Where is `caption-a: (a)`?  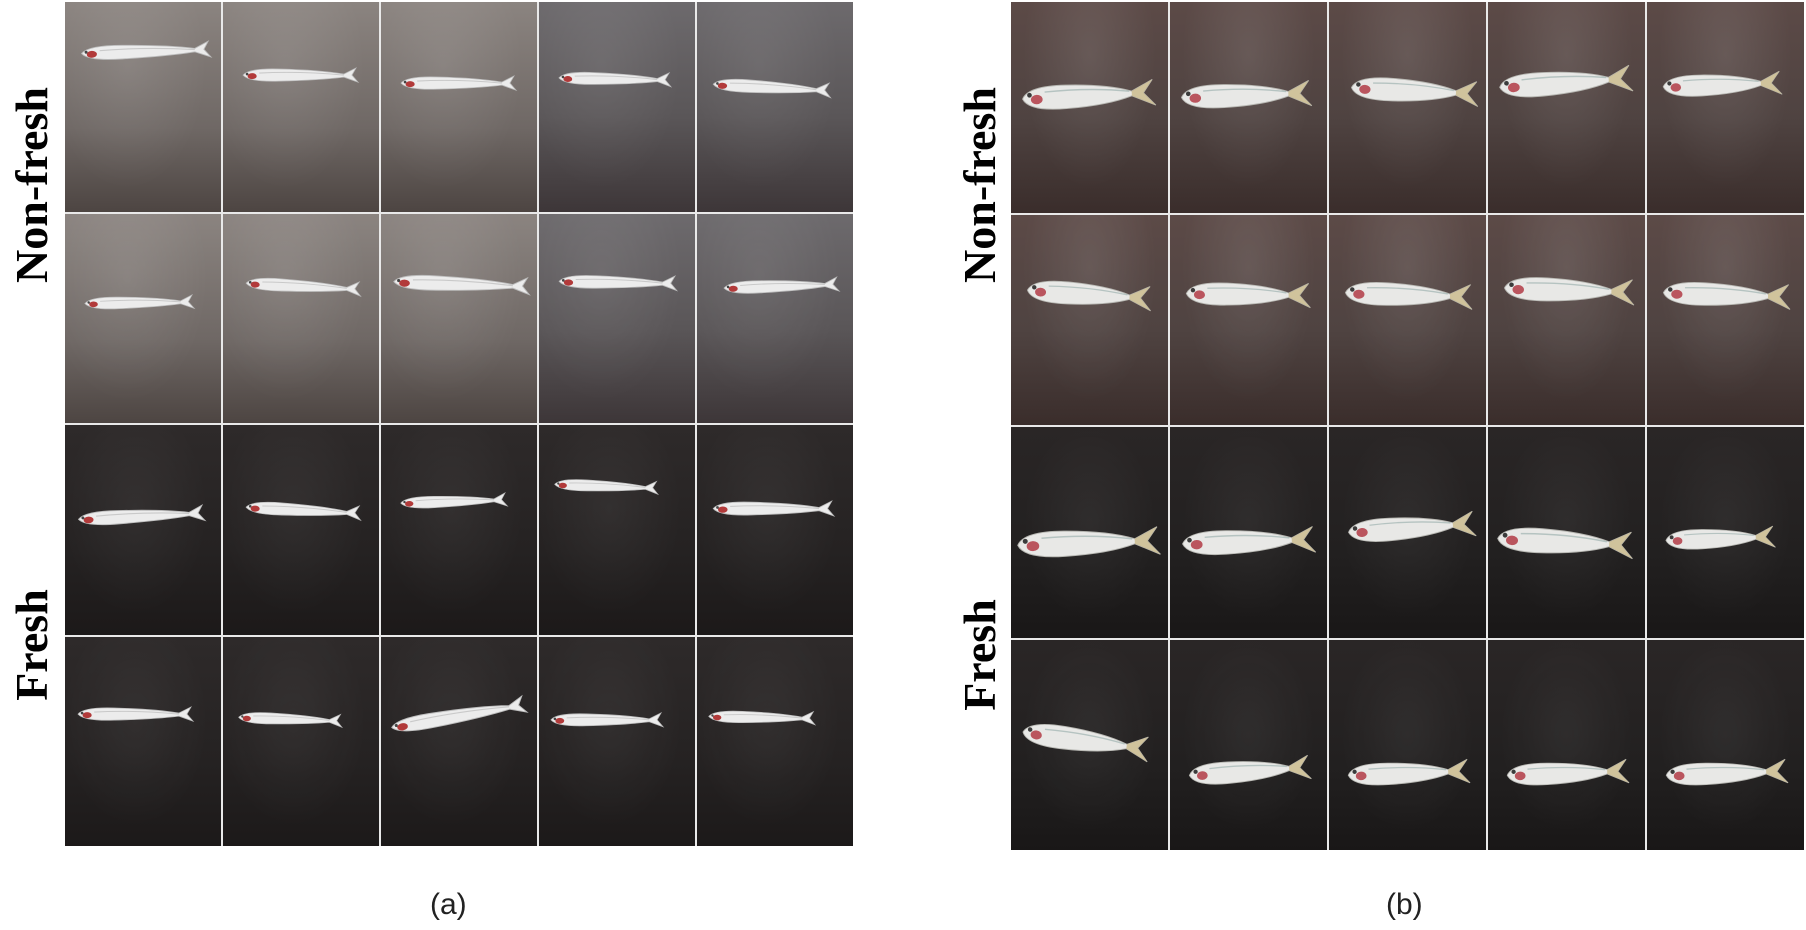
caption-a: (a) is located at coordinates (448, 904).